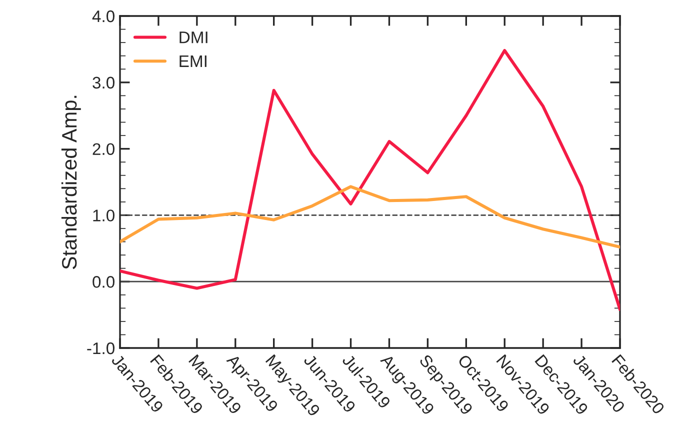 The image size is (699, 437). I want to click on legend-label: EMI, so click(193, 61).